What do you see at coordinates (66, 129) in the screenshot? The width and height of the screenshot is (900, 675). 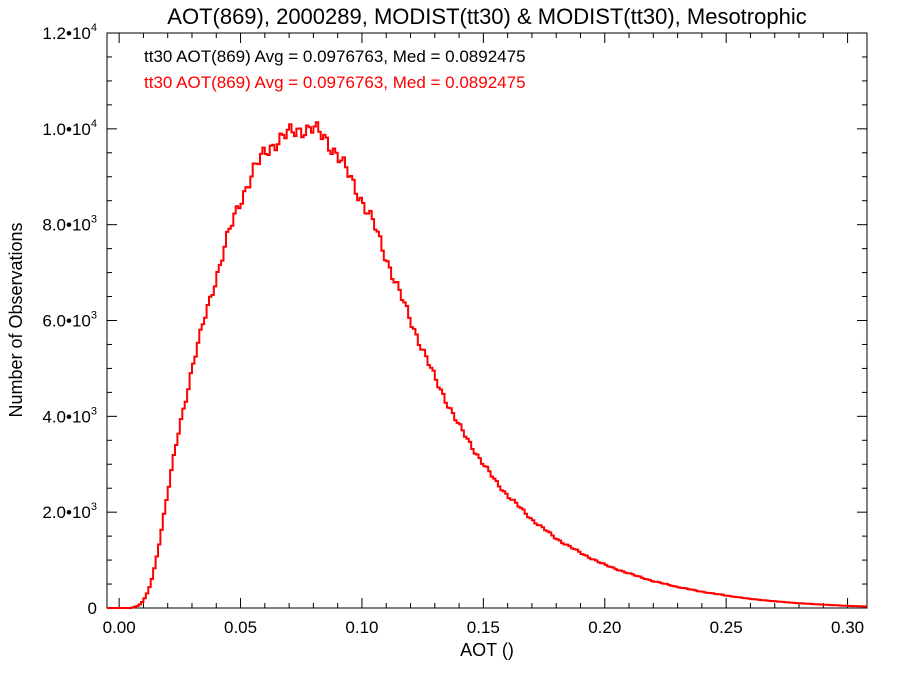 I see `y-tick-mantissa: 1.0•10` at bounding box center [66, 129].